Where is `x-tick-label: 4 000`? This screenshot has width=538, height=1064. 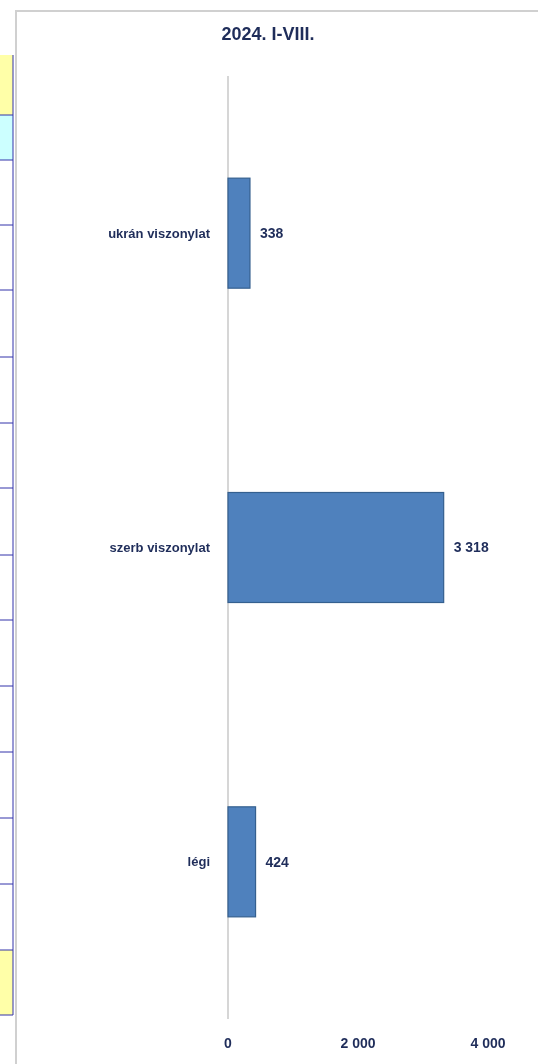
x-tick-label: 4 000 is located at coordinates (488, 1042).